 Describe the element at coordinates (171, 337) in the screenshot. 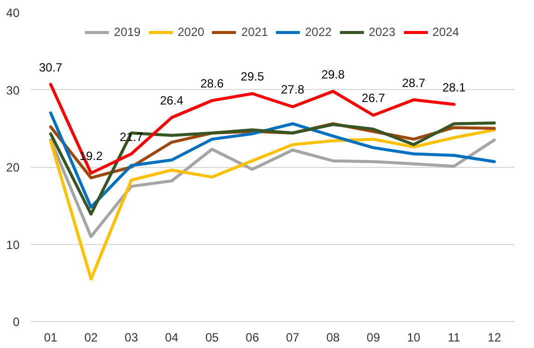

I see `x-tick-label: 04` at that location.